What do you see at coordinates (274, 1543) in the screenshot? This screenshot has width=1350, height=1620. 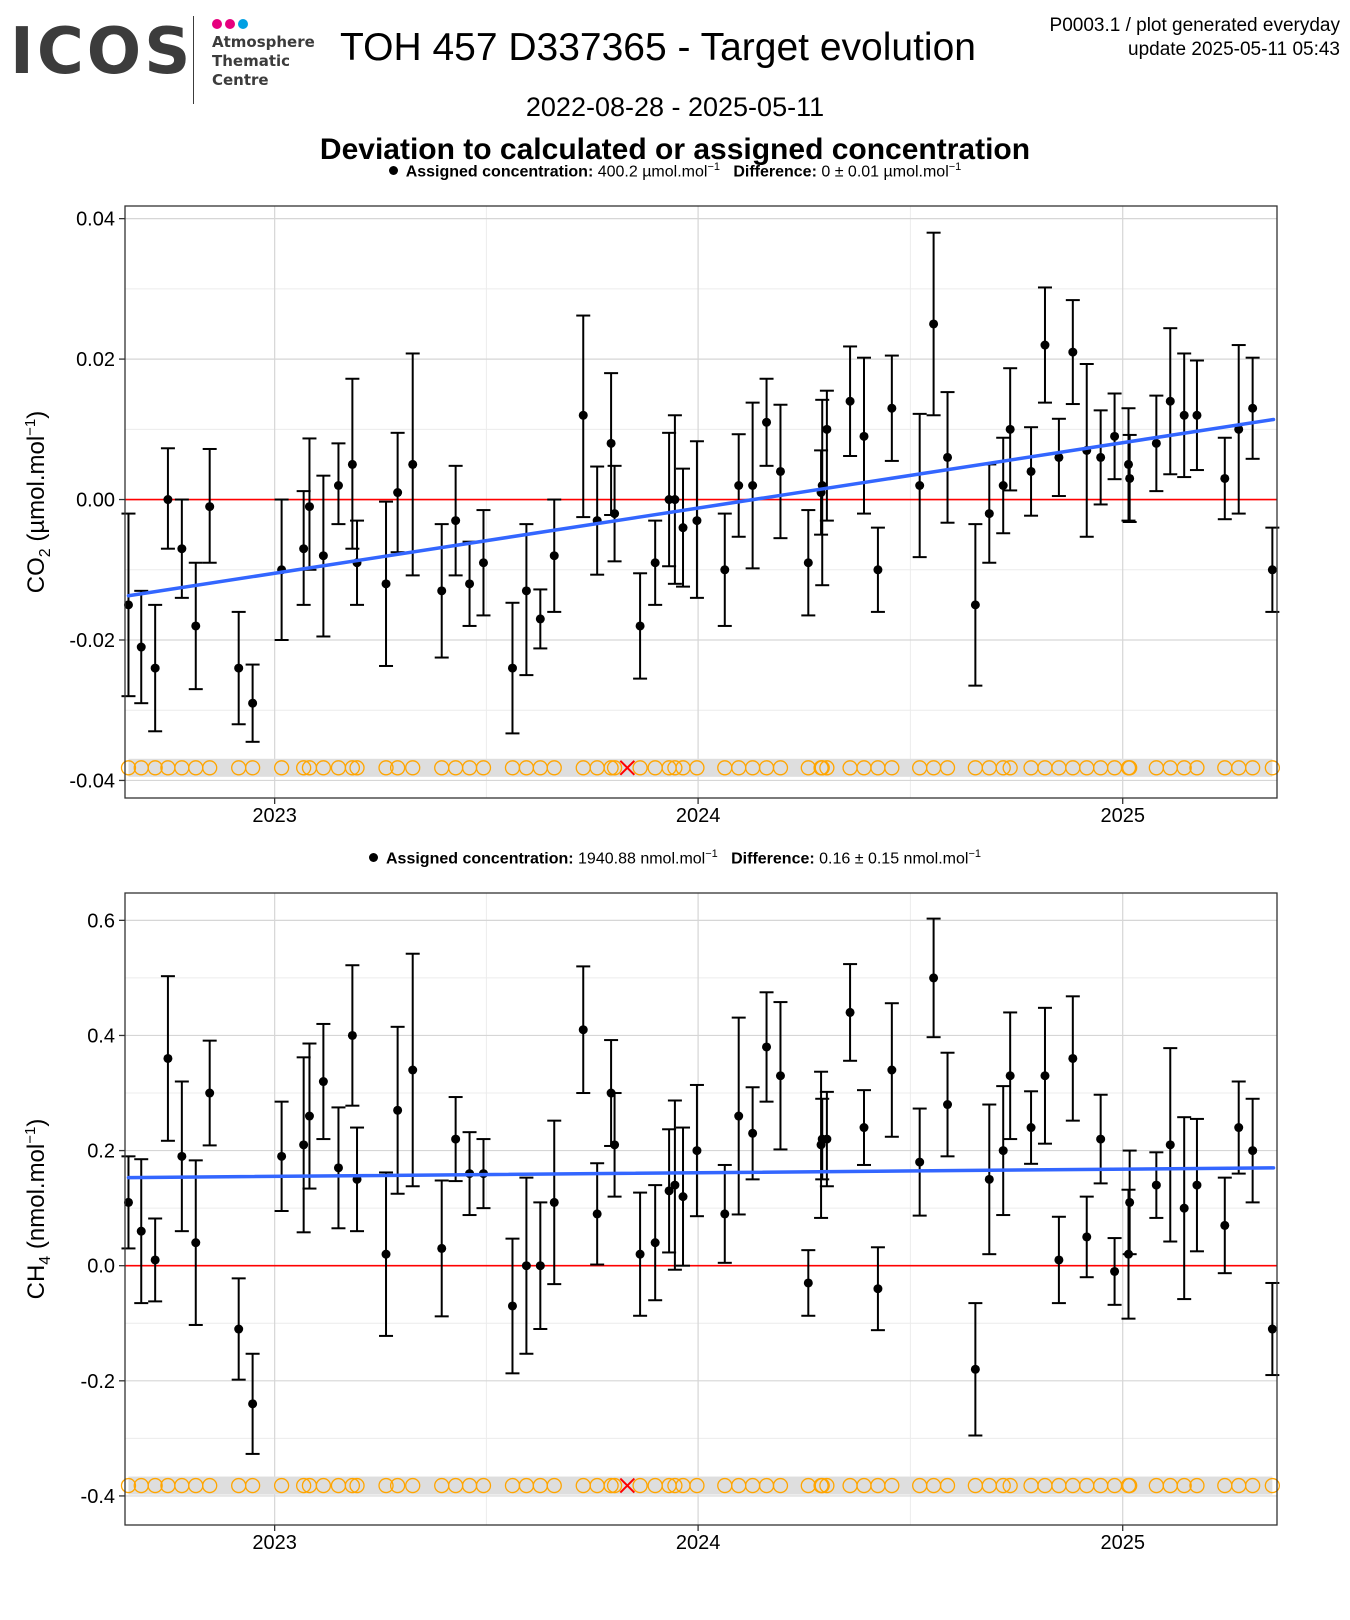 I see `x-tick-label: 2023` at bounding box center [274, 1543].